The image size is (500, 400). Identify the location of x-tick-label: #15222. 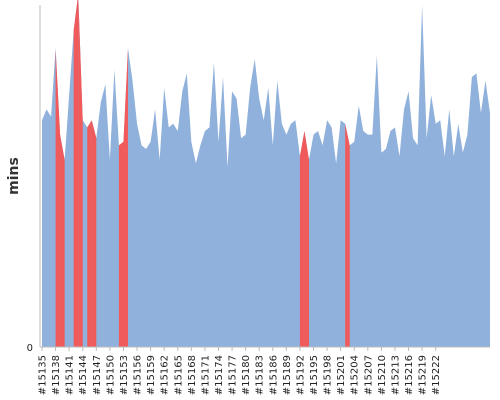
(436, 375).